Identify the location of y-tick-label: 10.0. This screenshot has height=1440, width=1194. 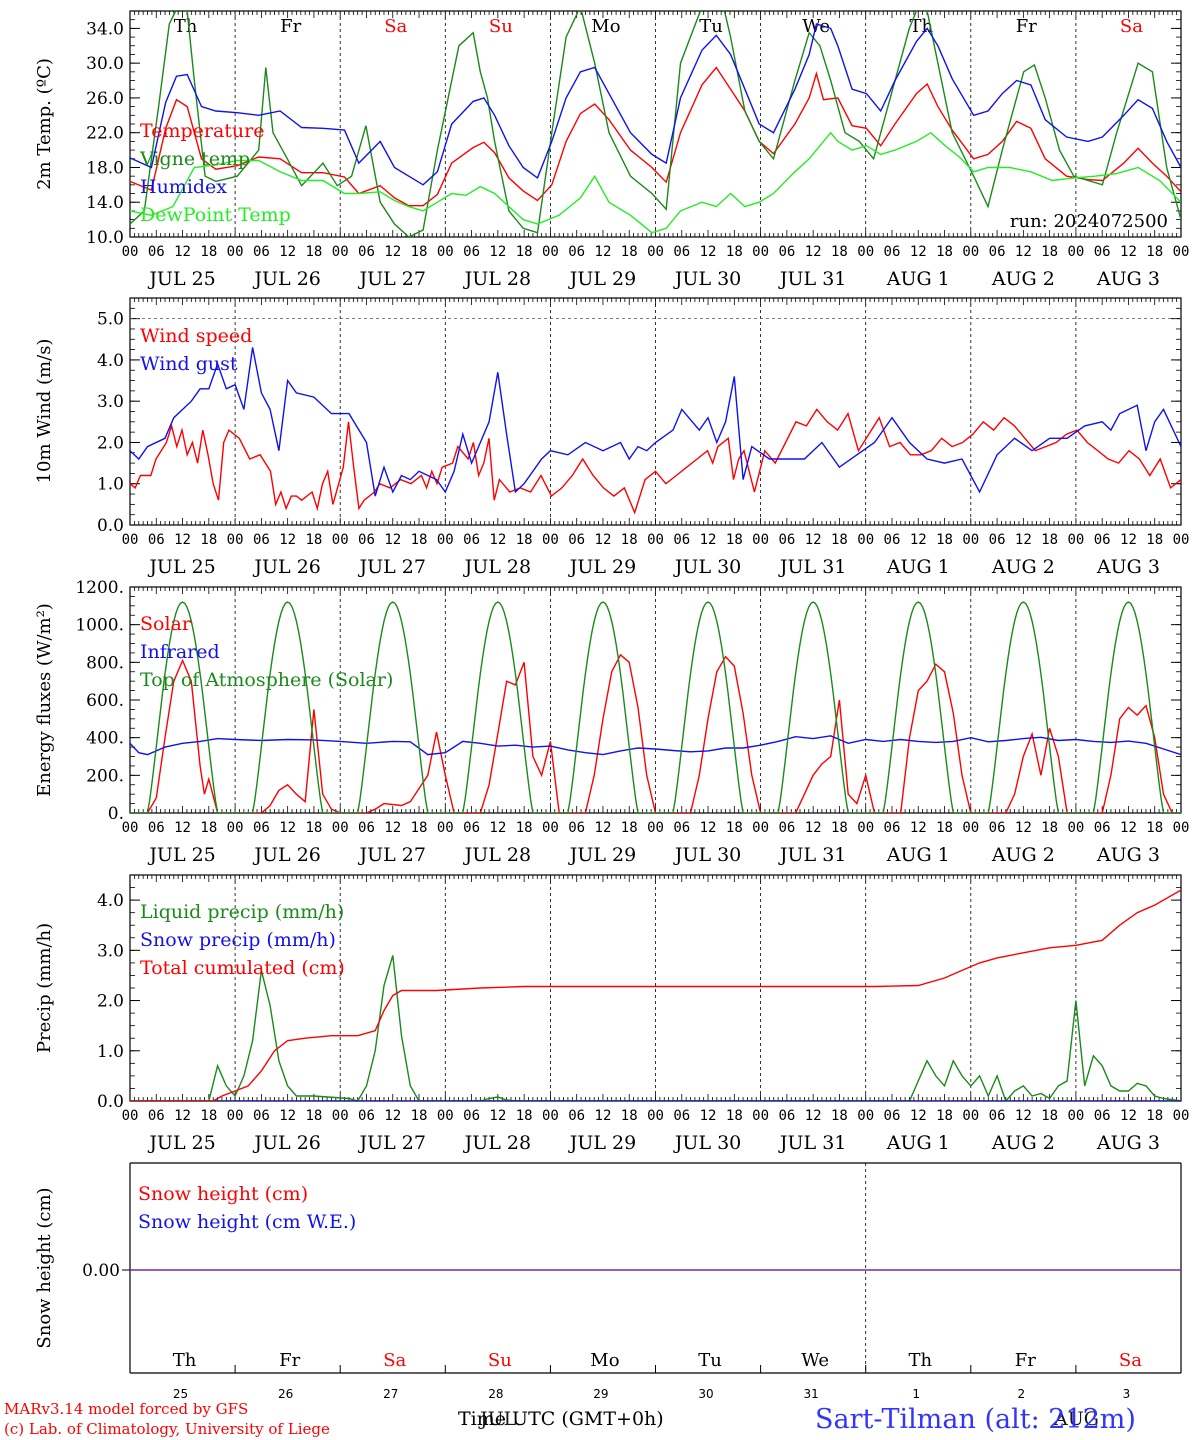
(105, 238).